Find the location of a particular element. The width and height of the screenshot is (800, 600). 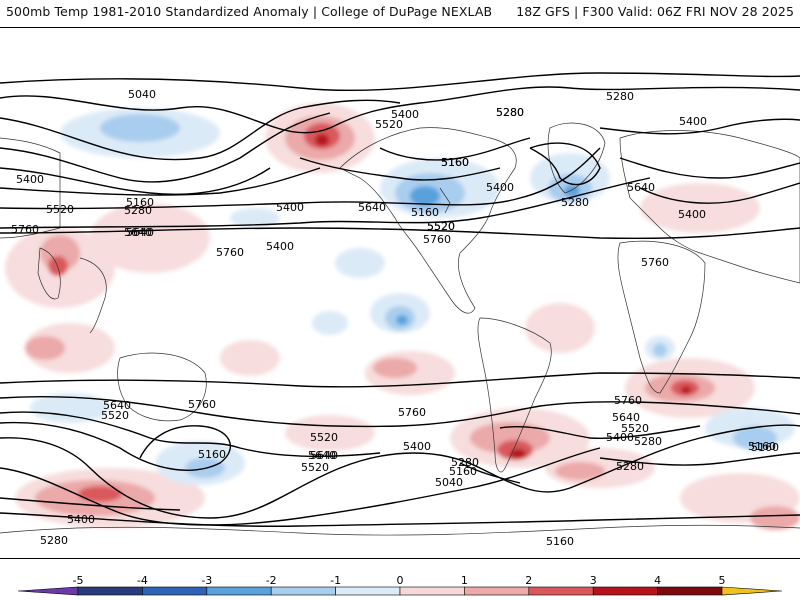

colorbar-segments is located at coordinates (400, 591).